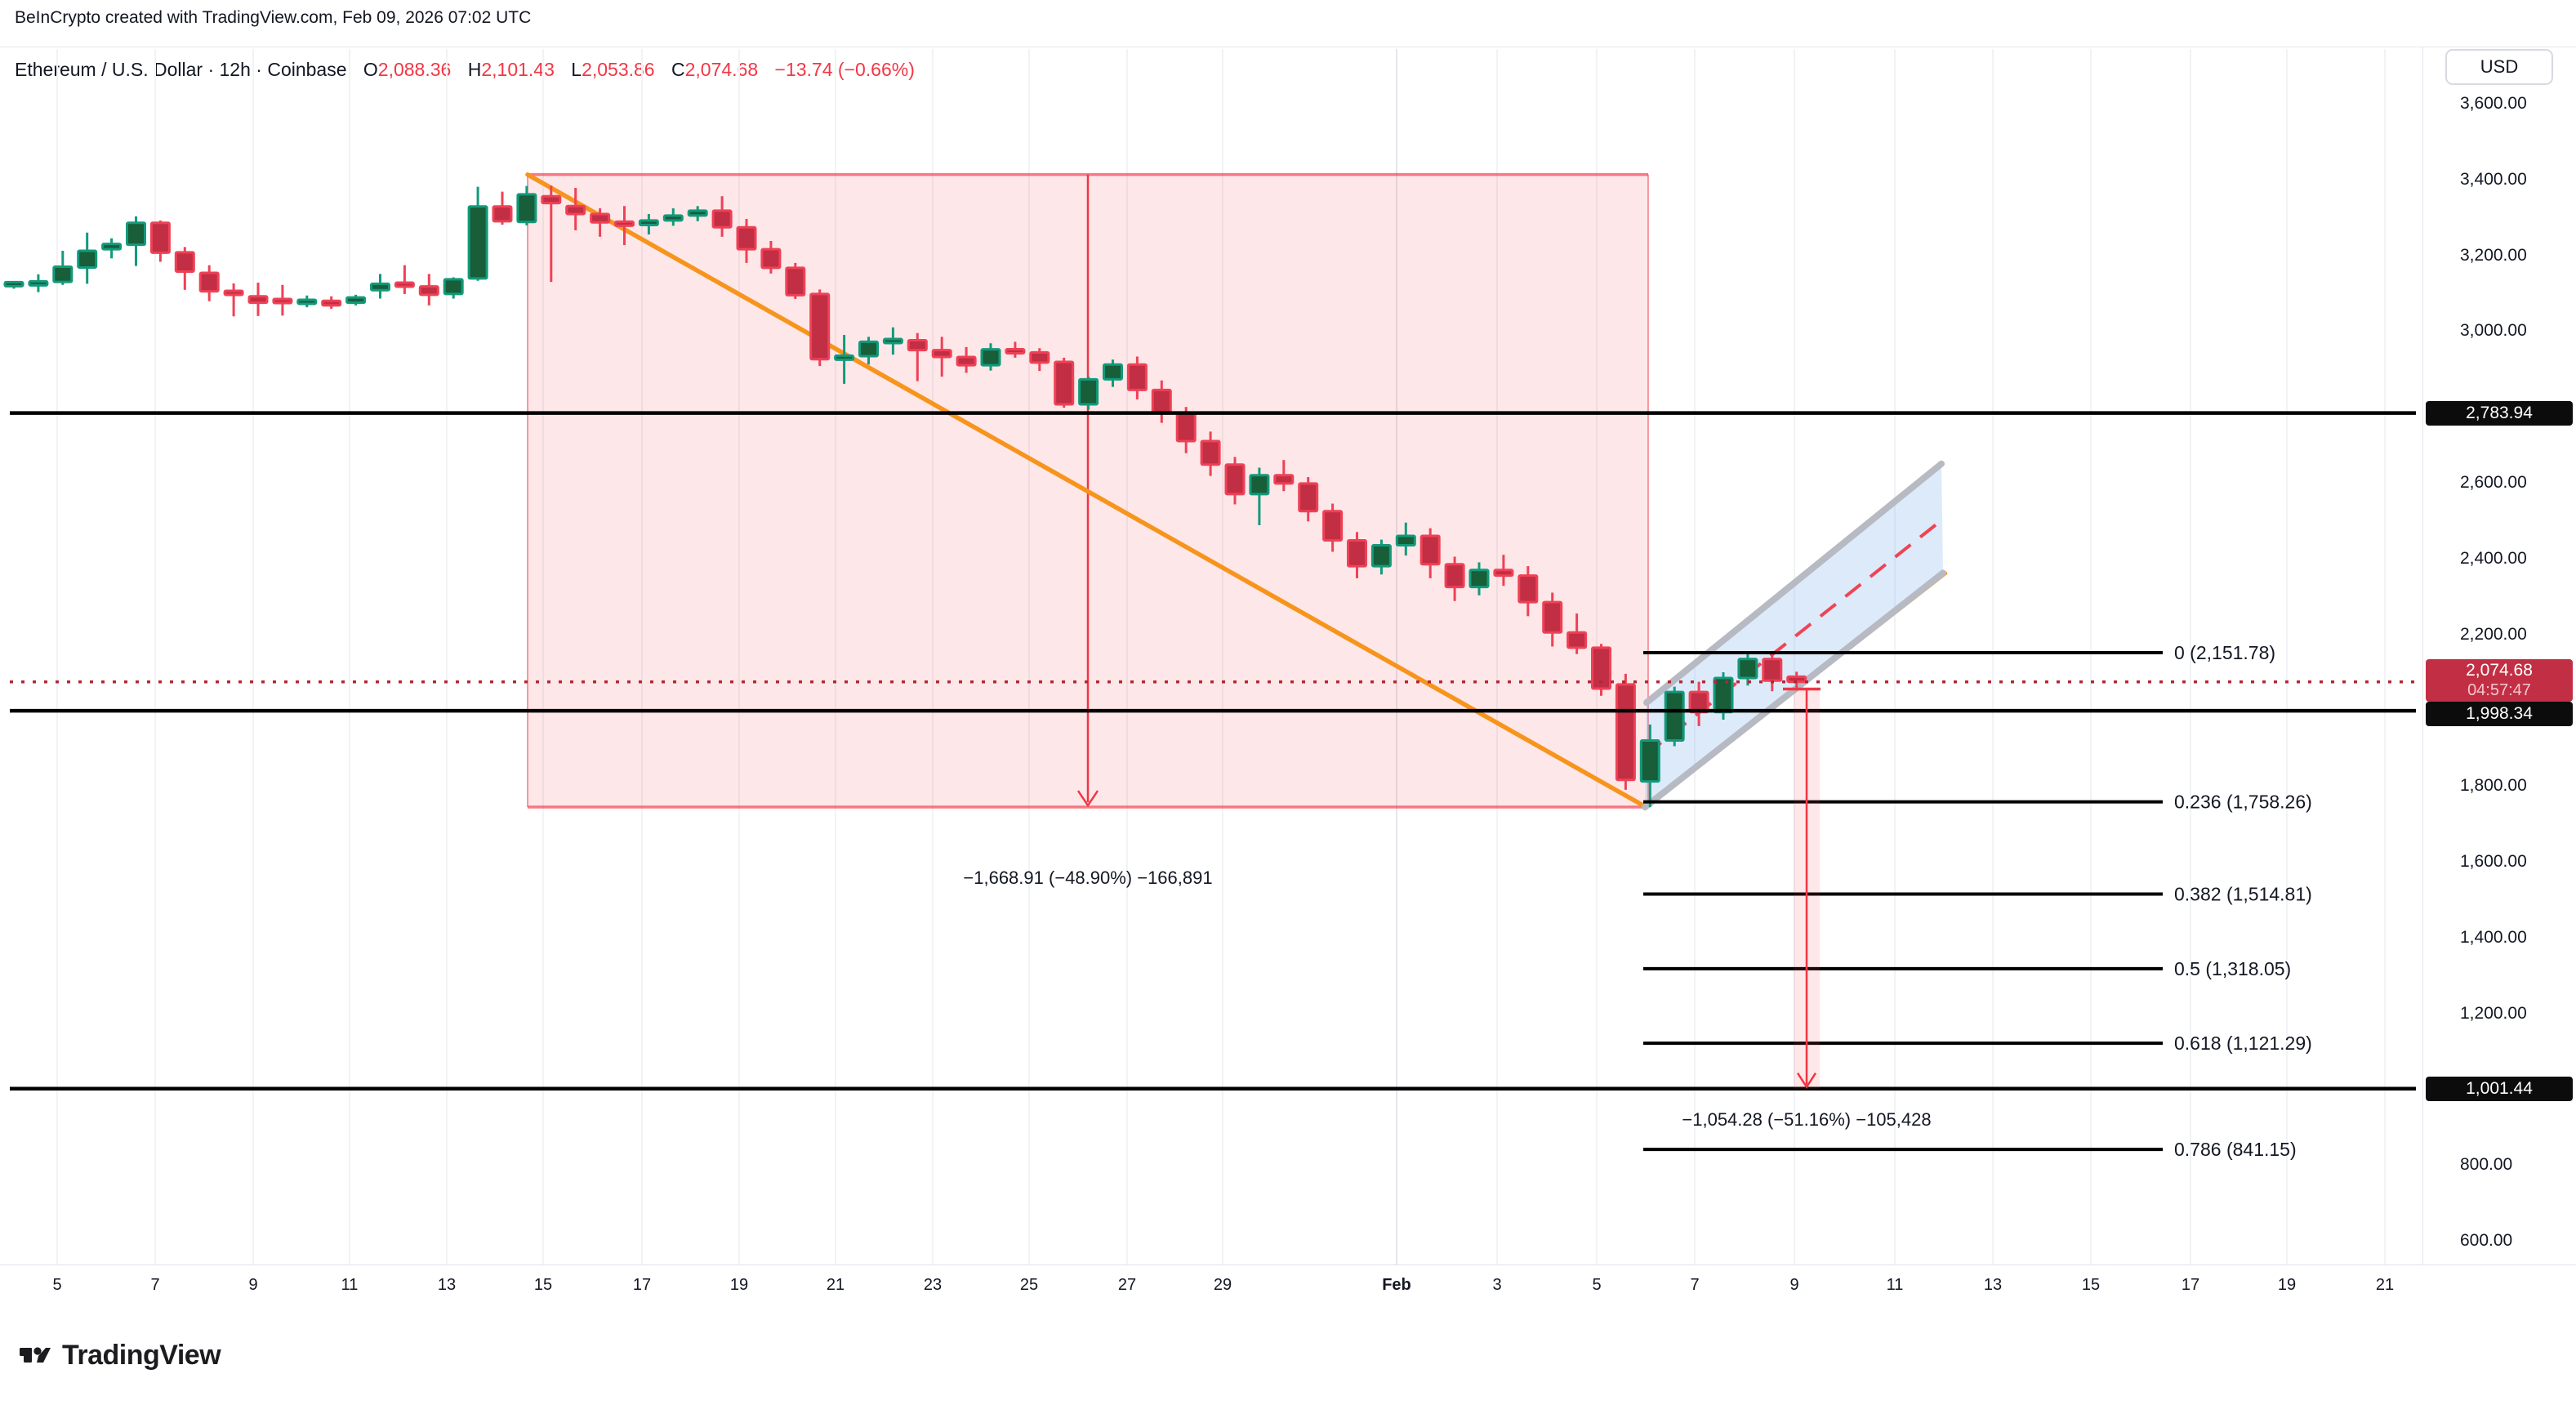  I want to click on price-range-arrowhead, so click(1087, 799).